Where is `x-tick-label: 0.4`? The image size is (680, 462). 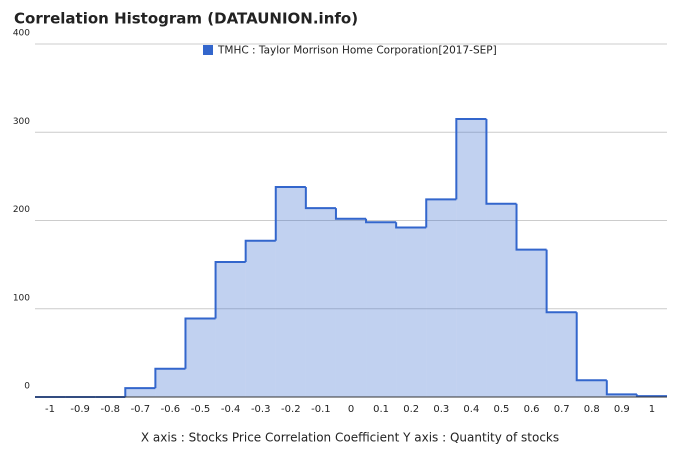 x-tick-label: 0.4 is located at coordinates (471, 409).